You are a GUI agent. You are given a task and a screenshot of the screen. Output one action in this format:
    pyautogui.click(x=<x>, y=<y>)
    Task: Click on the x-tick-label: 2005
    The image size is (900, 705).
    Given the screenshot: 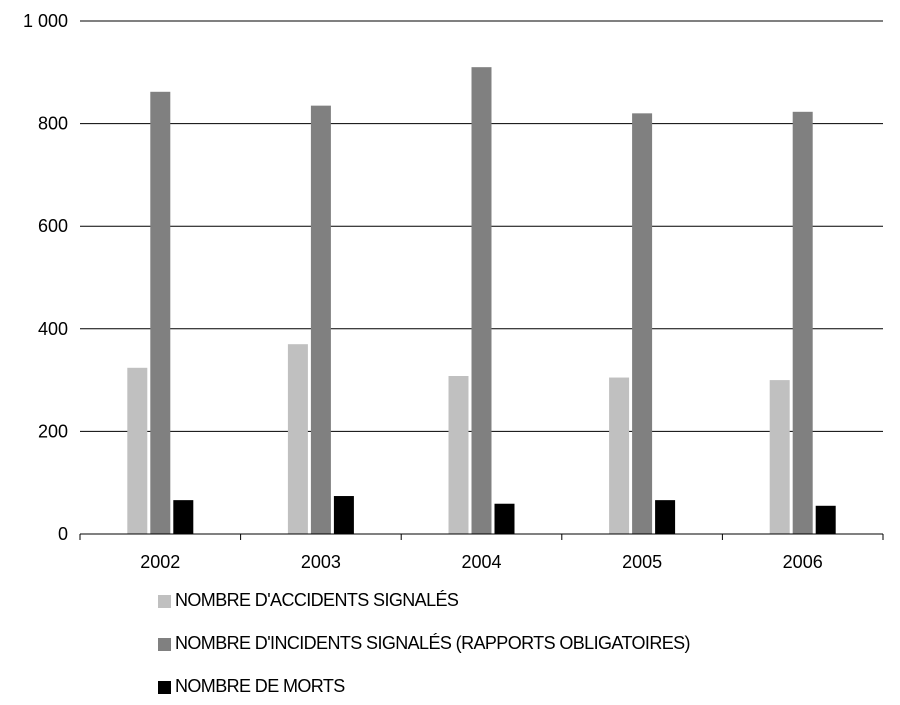 What is the action you would take?
    pyautogui.click(x=642, y=562)
    